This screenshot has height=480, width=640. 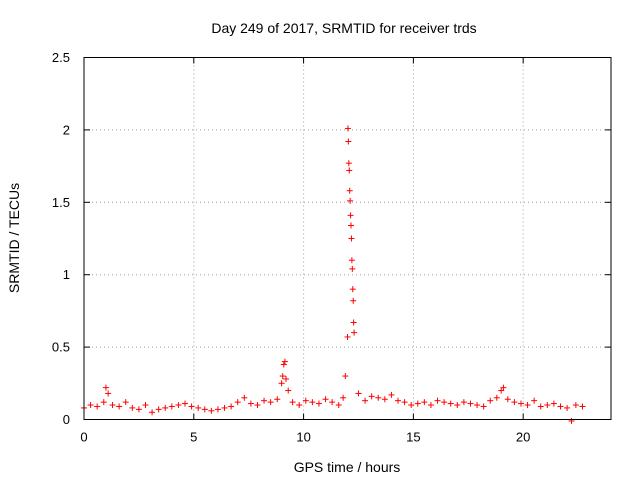 I want to click on y-tick-label: 1, so click(x=66, y=274).